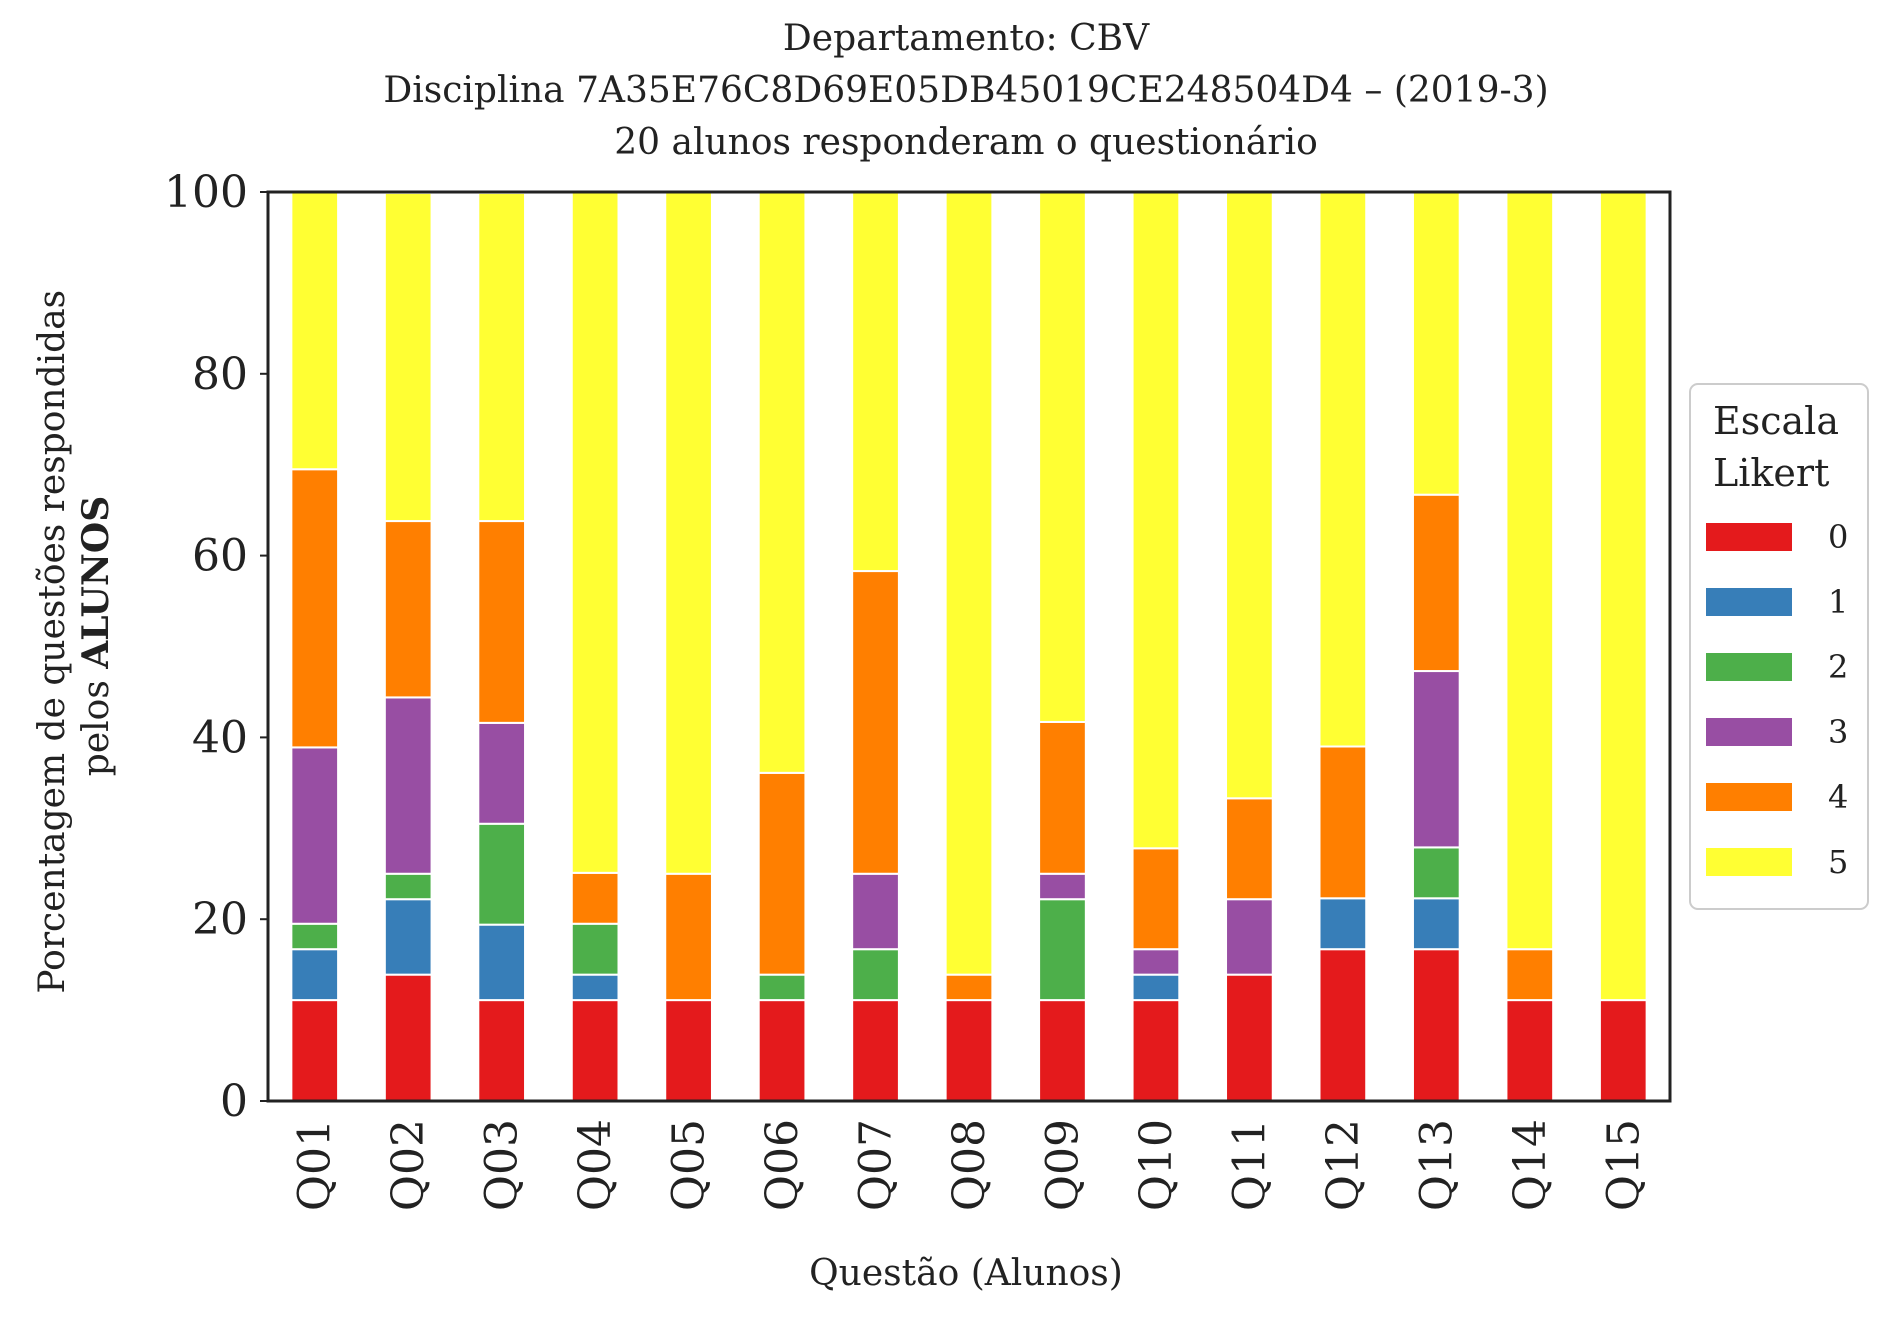 This screenshot has height=1323, width=1892. Describe the element at coordinates (782, 1165) in the screenshot. I see `x-tick-label-Q06: Q06` at that location.